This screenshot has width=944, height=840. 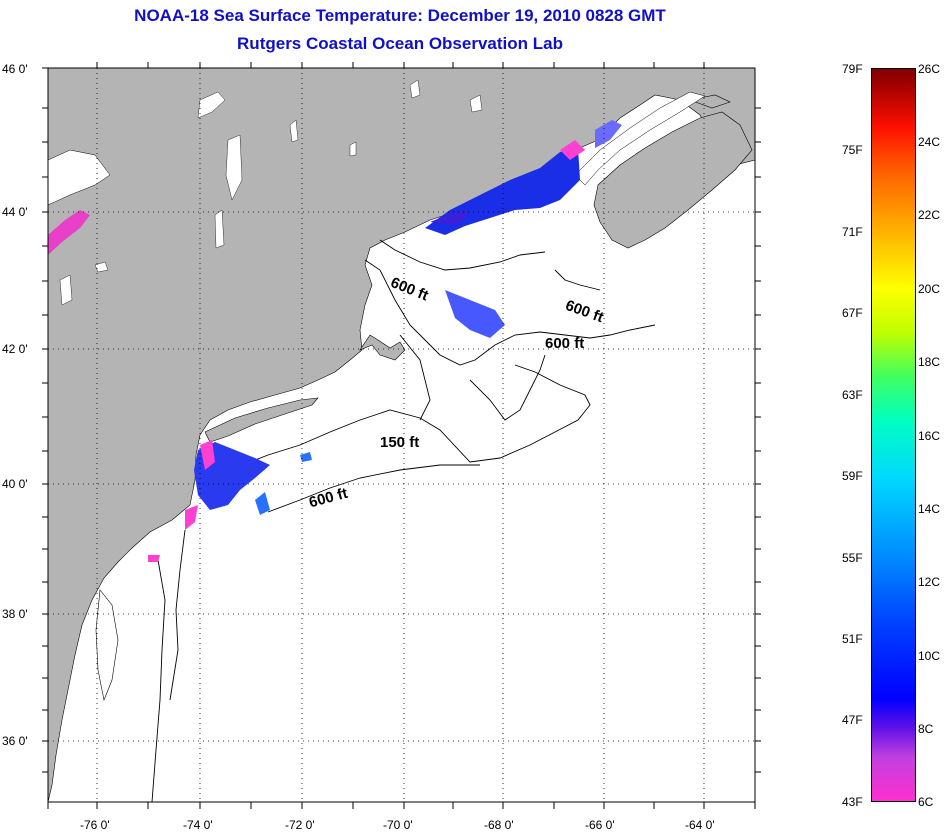 I want to click on lon-label-66: -66 0', so click(x=600, y=825).